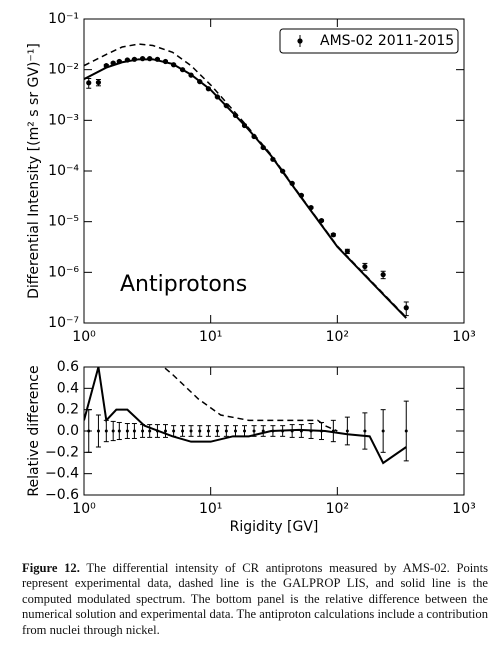  I want to click on y-tick-label: −0.2, so click(62, 452).